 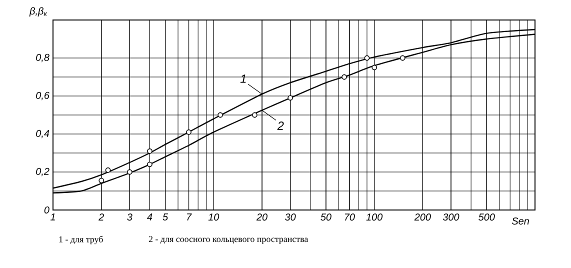 What do you see at coordinates (129, 217) in the screenshot?
I see `x-tick-label: 3` at bounding box center [129, 217].